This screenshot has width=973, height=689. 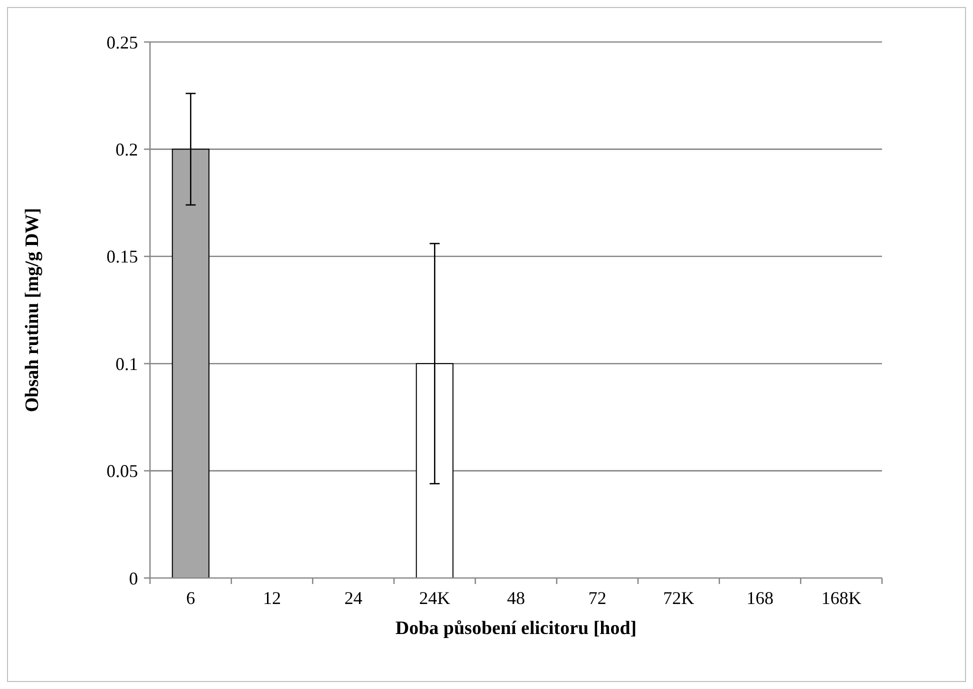 I want to click on x-tick-label: 48, so click(x=516, y=598).